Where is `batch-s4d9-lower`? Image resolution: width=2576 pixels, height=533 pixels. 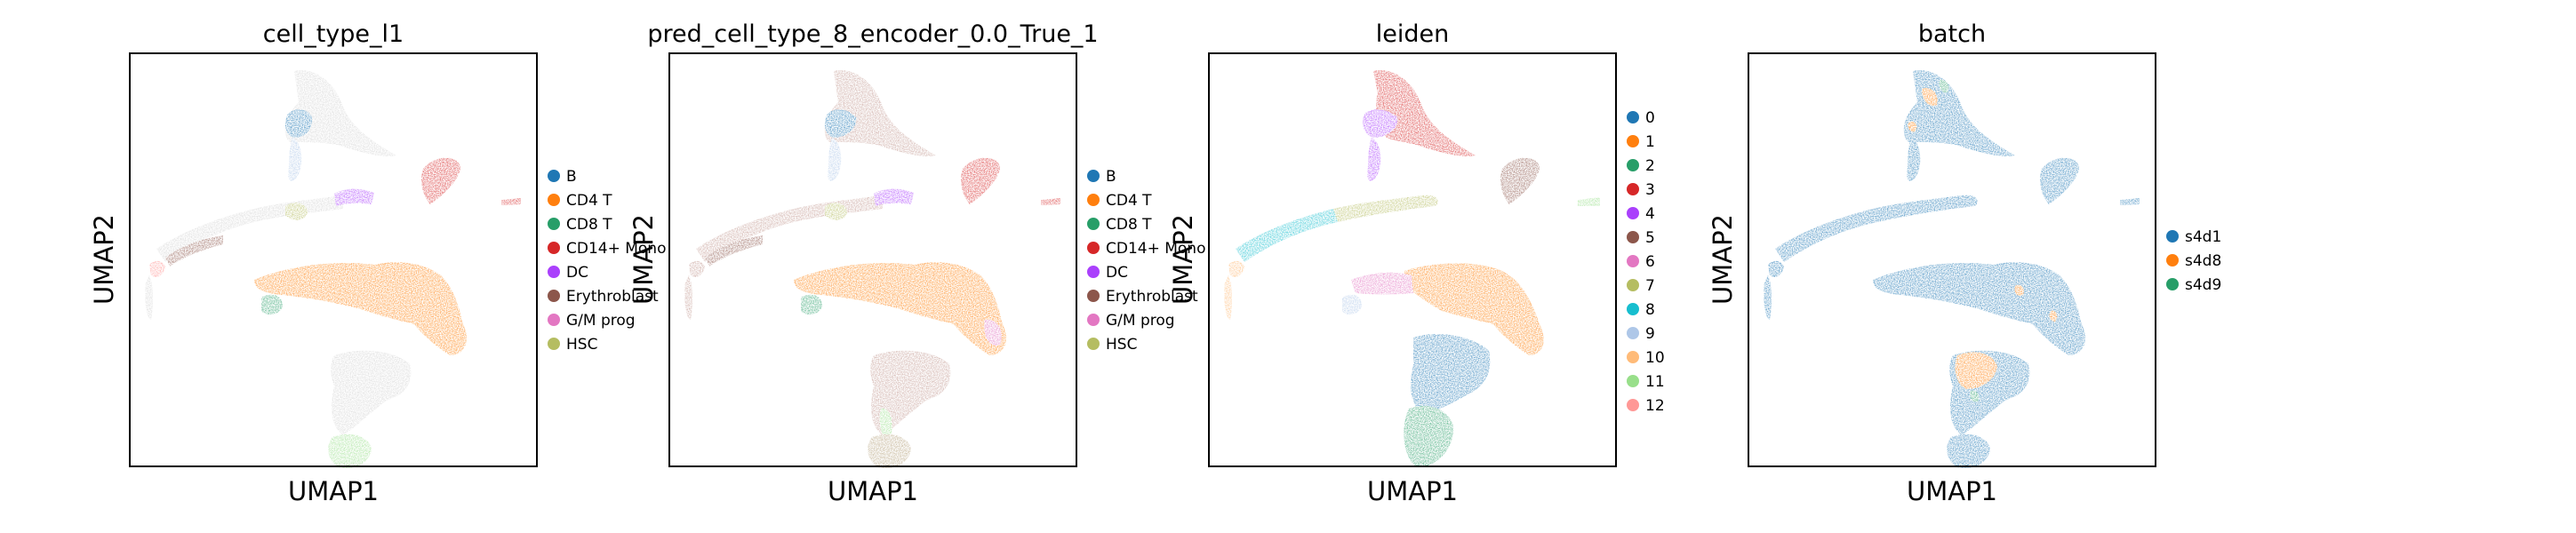
batch-s4d9-lower is located at coordinates (1975, 396).